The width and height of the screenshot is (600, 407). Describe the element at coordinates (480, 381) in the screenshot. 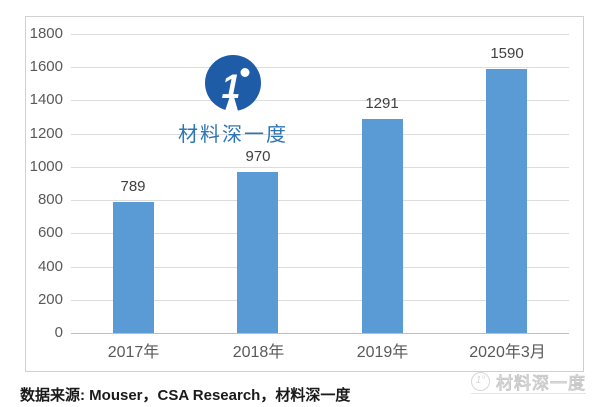

I see `brand-logo-outline-icon: 1°` at that location.